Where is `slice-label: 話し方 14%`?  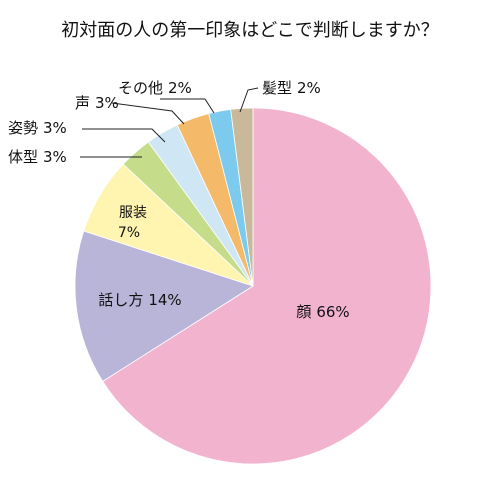
slice-label: 話し方 14% is located at coordinates (139, 300).